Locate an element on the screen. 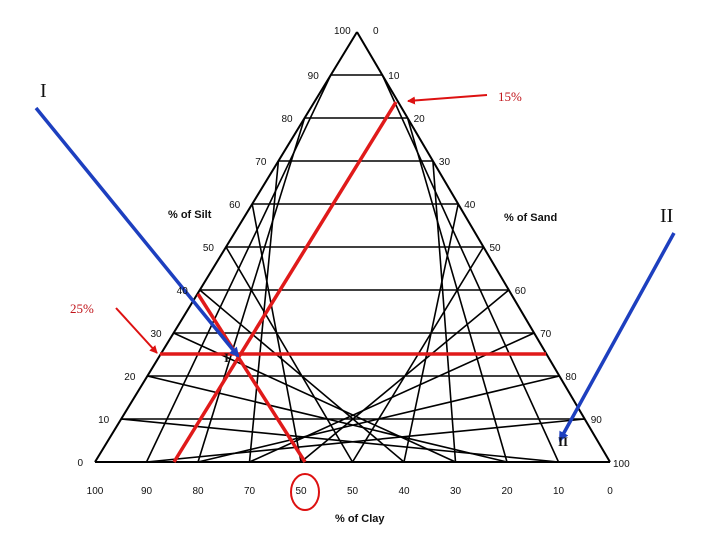  silt-callout-label: 25% is located at coordinates (82, 308).